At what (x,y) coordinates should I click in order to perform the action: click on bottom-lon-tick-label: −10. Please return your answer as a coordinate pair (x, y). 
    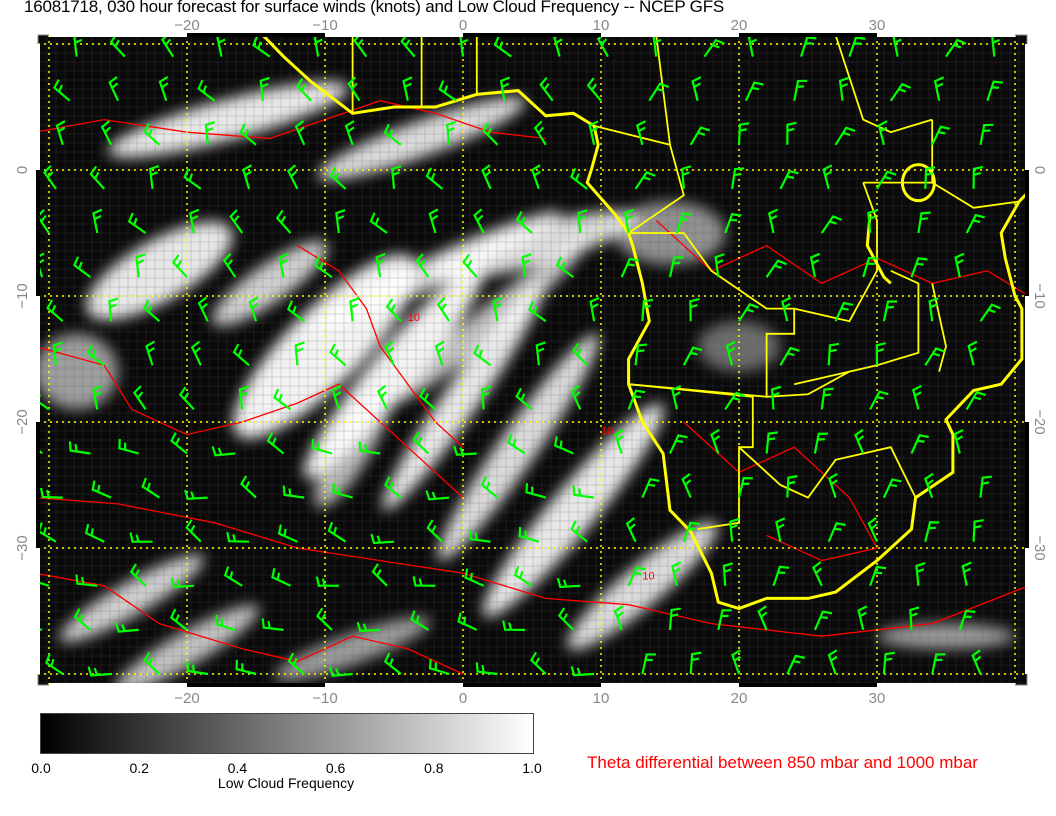
    Looking at the image, I should click on (324, 698).